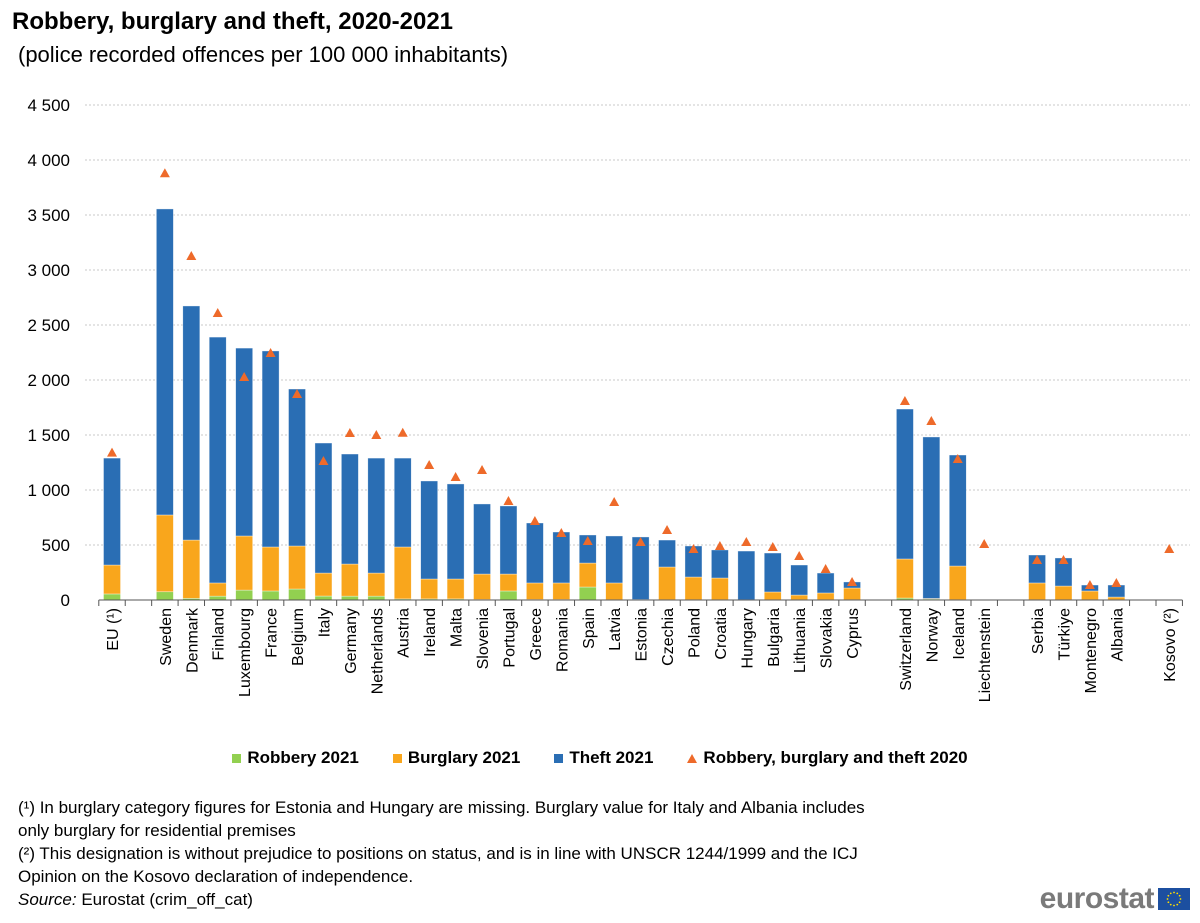 The height and width of the screenshot is (923, 1200). Describe the element at coordinates (559, 758) in the screenshot. I see `theft-swatch` at that location.